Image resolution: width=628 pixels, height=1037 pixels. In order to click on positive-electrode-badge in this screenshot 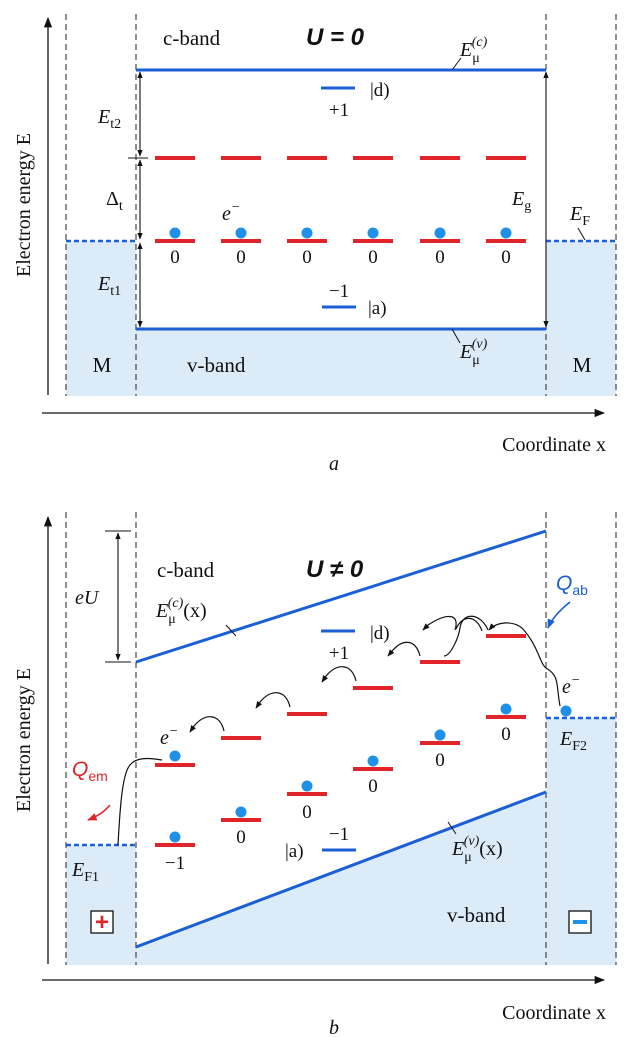, I will do `click(102, 922)`.